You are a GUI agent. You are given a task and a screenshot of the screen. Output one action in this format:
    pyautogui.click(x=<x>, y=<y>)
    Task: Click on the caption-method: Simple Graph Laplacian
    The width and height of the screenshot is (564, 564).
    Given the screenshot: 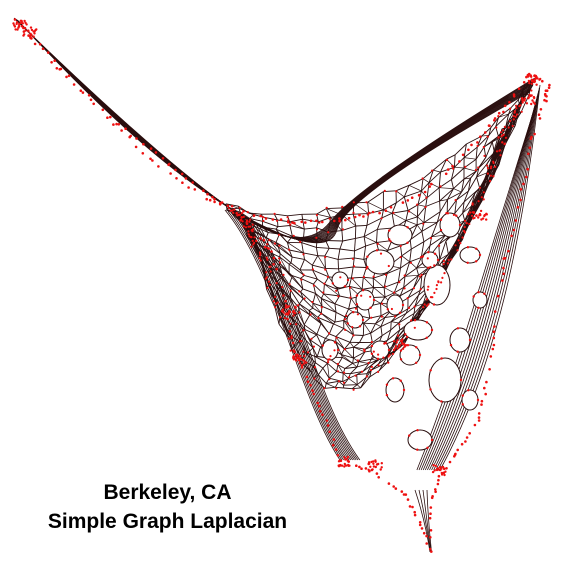 What is the action you would take?
    pyautogui.click(x=167, y=521)
    